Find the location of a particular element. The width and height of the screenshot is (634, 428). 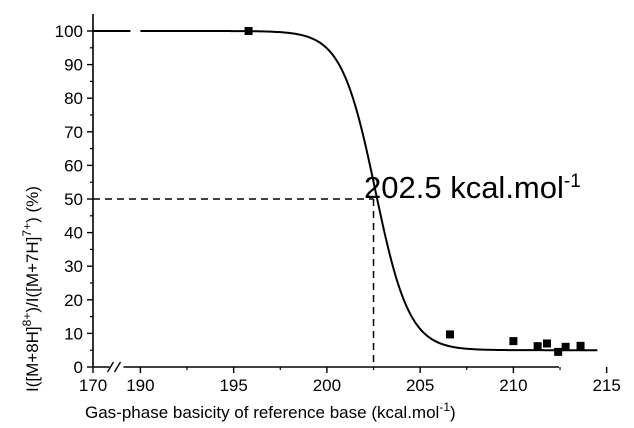

x-tick-label: 215 is located at coordinates (606, 385).